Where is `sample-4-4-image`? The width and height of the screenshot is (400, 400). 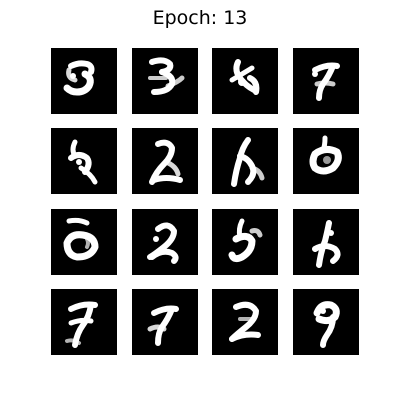
sample-4-4-image is located at coordinates (326, 324).